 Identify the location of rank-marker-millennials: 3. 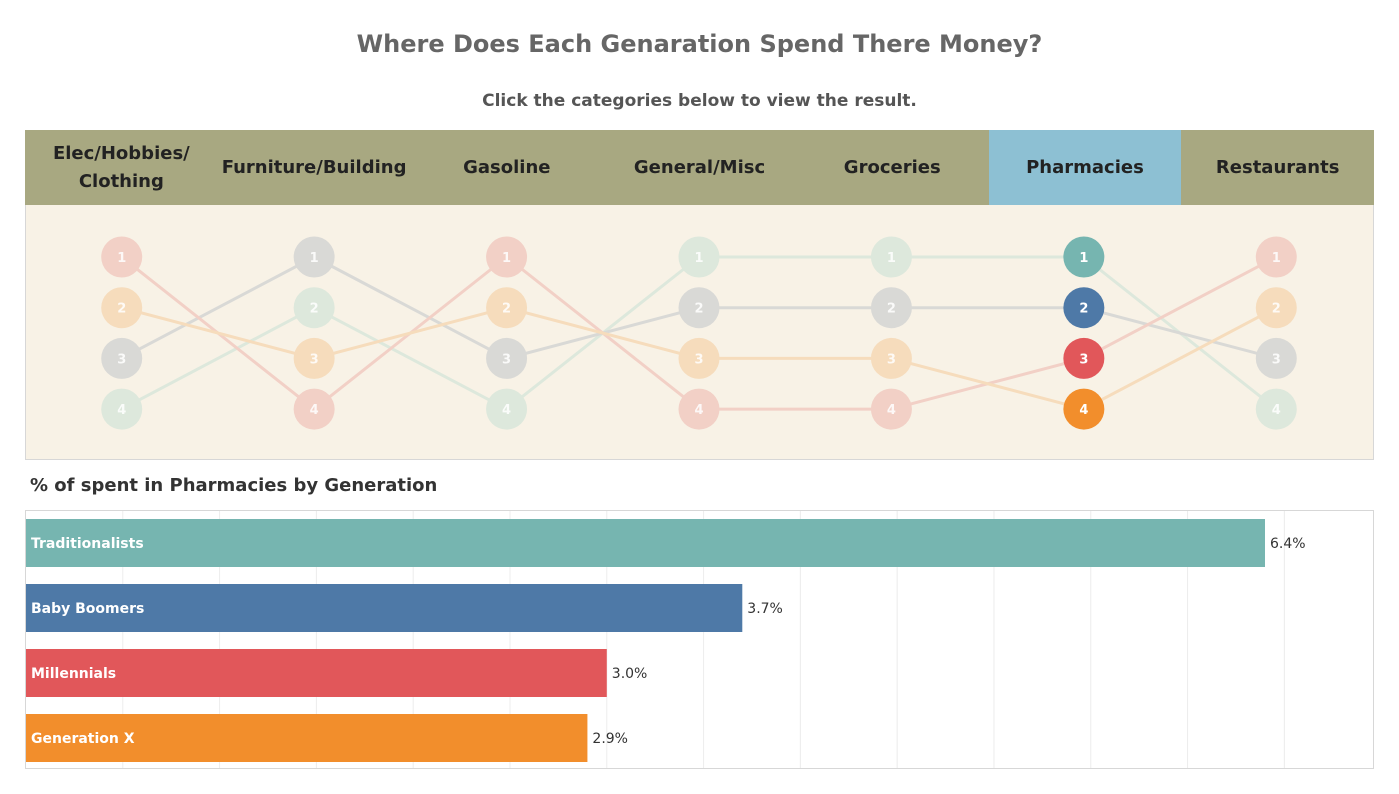
(1084, 358).